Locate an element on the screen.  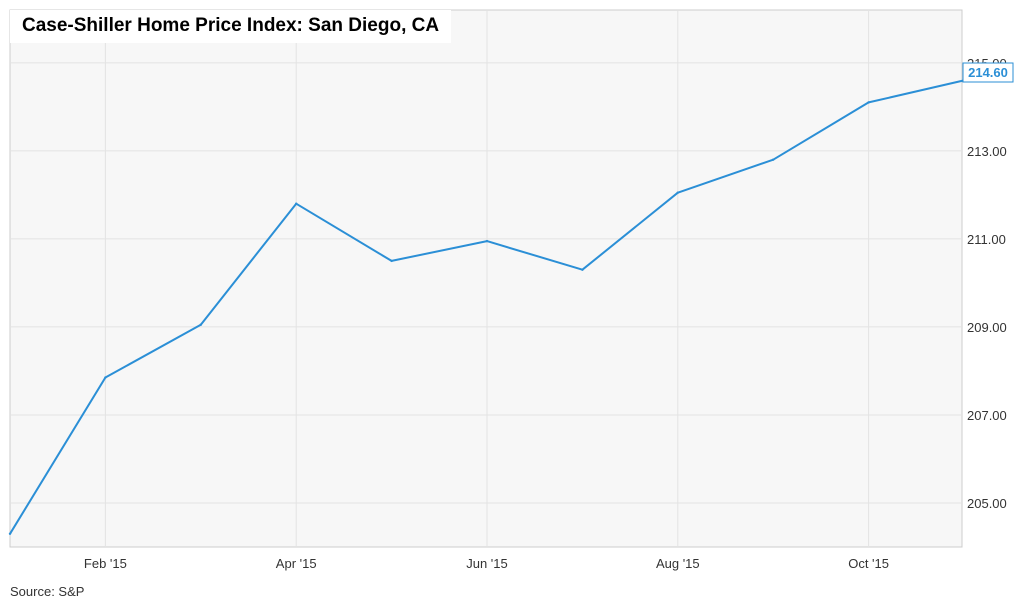
y-tick-label: 213.00 is located at coordinates (987, 151).